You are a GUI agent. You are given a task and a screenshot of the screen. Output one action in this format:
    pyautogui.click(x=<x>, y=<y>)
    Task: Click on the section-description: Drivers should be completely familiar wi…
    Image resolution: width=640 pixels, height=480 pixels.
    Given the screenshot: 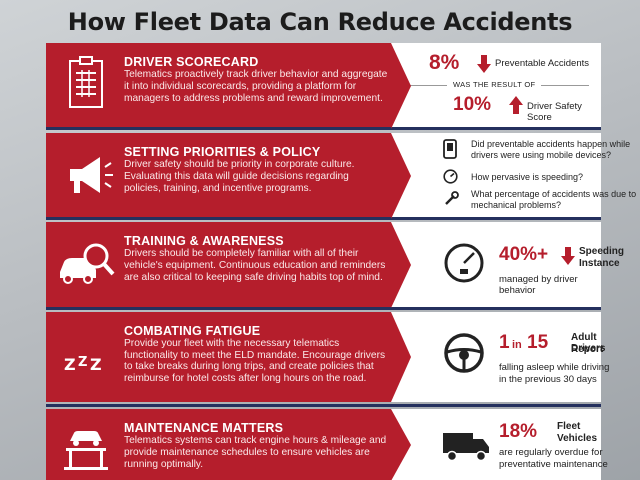 What is the action you would take?
    pyautogui.click(x=255, y=265)
    